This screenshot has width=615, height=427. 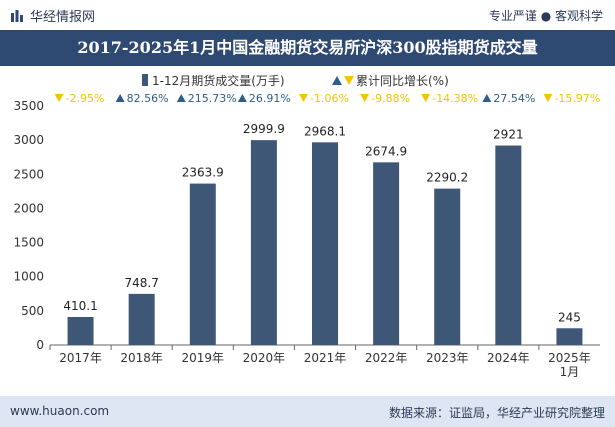 I want to click on bar-value-label: 2674.9, so click(x=386, y=151).